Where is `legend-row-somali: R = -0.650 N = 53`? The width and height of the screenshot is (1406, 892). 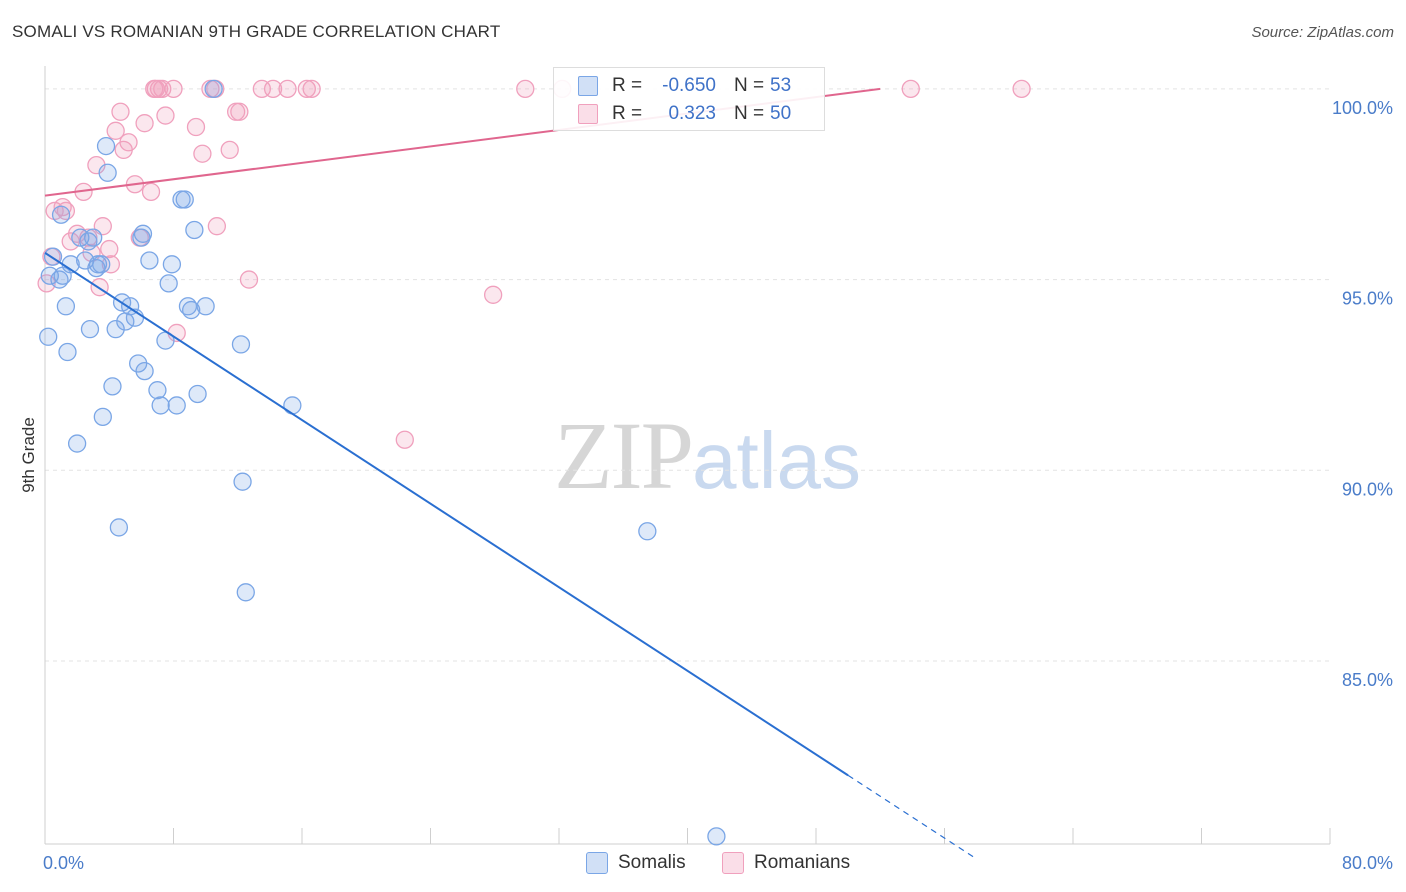
legend-row-somali: R = -0.650 N = 53 is located at coordinates (684, 86).